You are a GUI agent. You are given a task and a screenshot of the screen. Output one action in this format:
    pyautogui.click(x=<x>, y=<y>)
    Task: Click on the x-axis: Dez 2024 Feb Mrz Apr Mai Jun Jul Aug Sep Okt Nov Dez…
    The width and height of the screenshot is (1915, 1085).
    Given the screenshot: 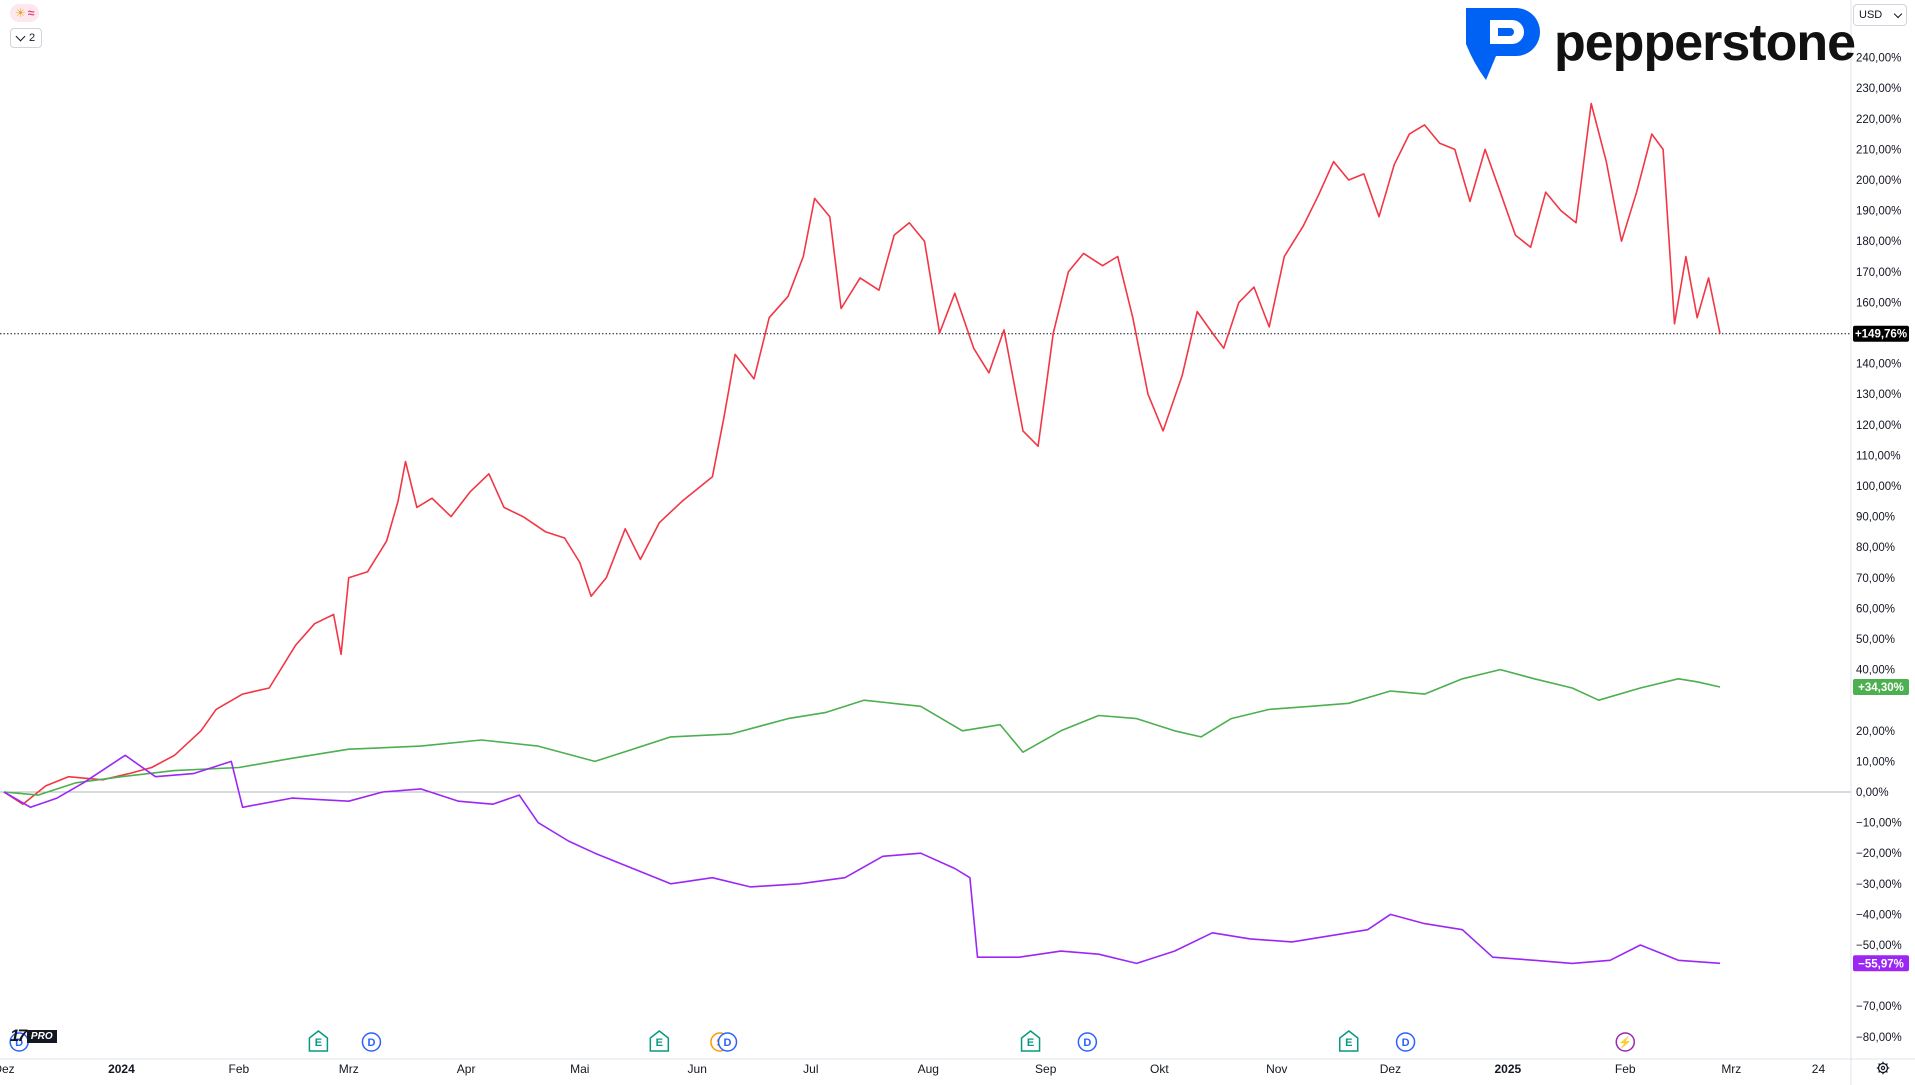 What is the action you would take?
    pyautogui.click(x=912, y=1069)
    